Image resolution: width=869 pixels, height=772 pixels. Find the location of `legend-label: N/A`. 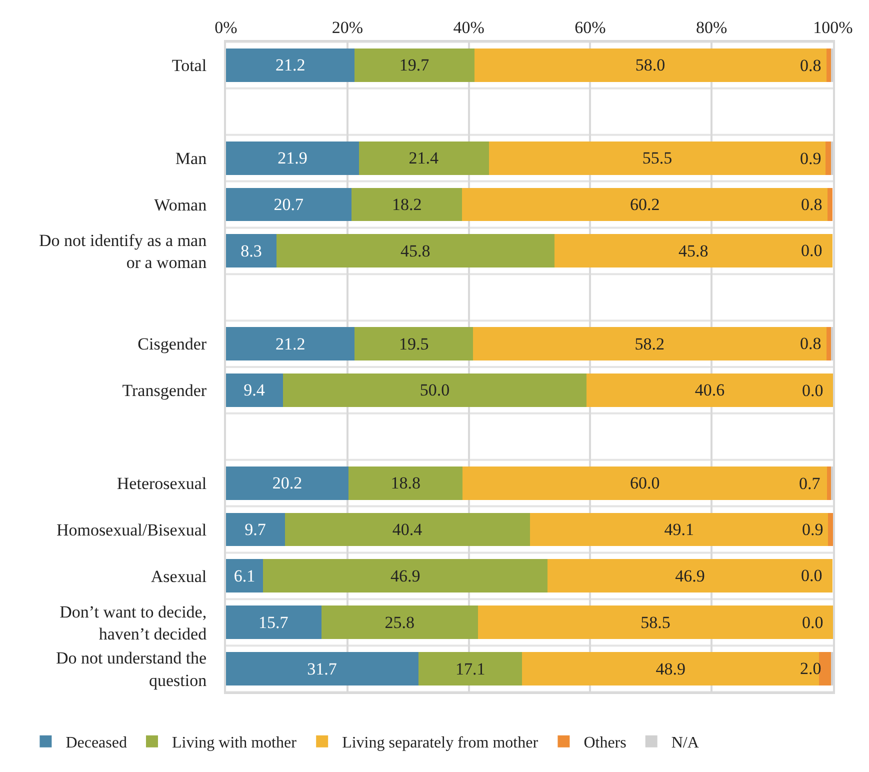

legend-label: N/A is located at coordinates (685, 743).